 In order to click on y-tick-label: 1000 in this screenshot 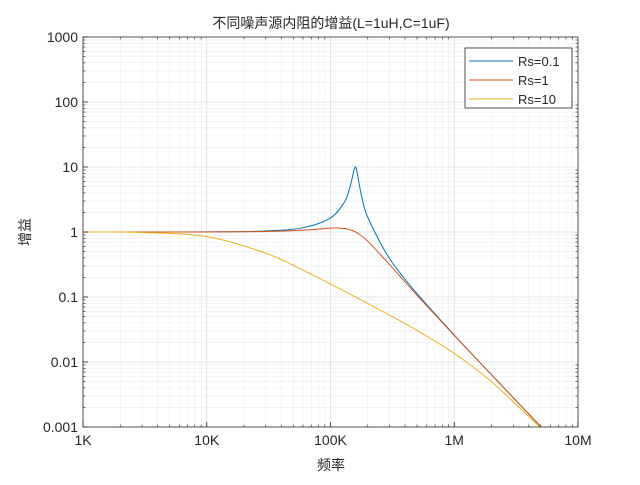, I will do `click(62, 37)`.